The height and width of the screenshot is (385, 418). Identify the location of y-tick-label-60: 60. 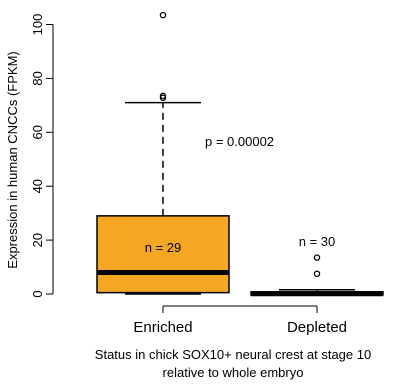
(37, 132).